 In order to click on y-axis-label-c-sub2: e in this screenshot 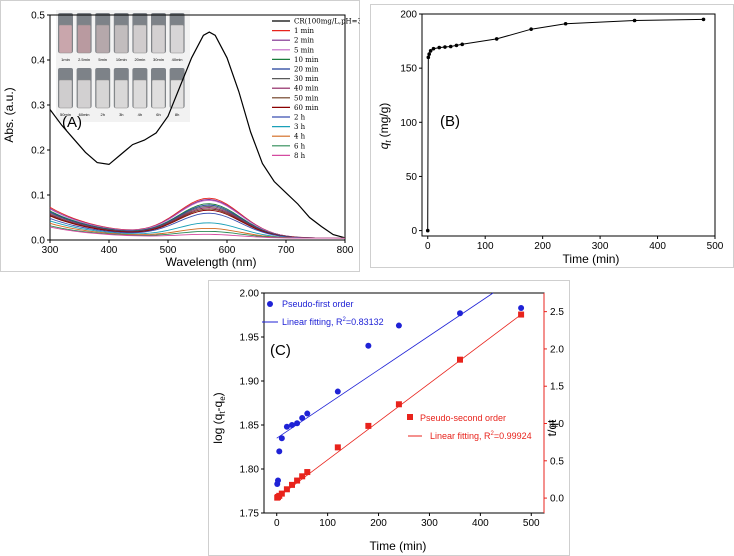, I will do `click(222, 398)`.